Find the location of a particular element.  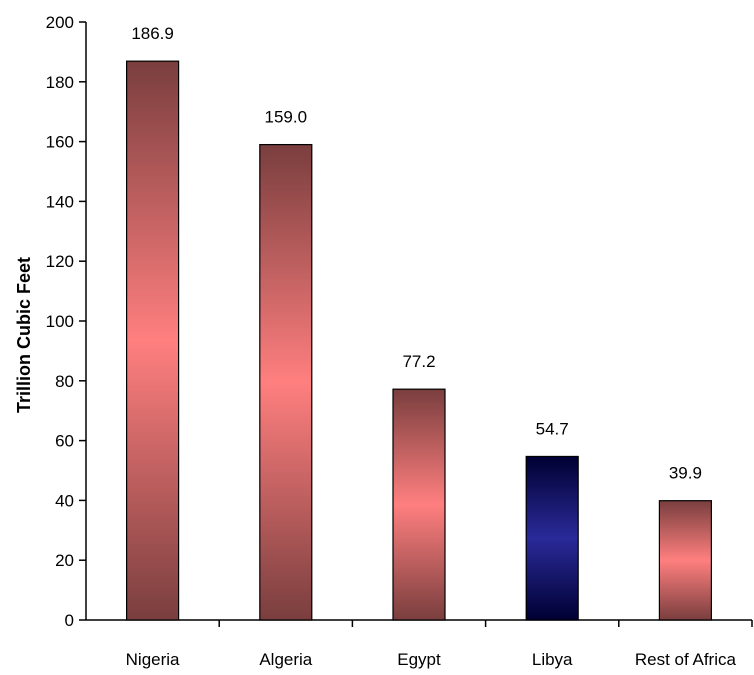

x-tick-label: Egypt is located at coordinates (419, 659).